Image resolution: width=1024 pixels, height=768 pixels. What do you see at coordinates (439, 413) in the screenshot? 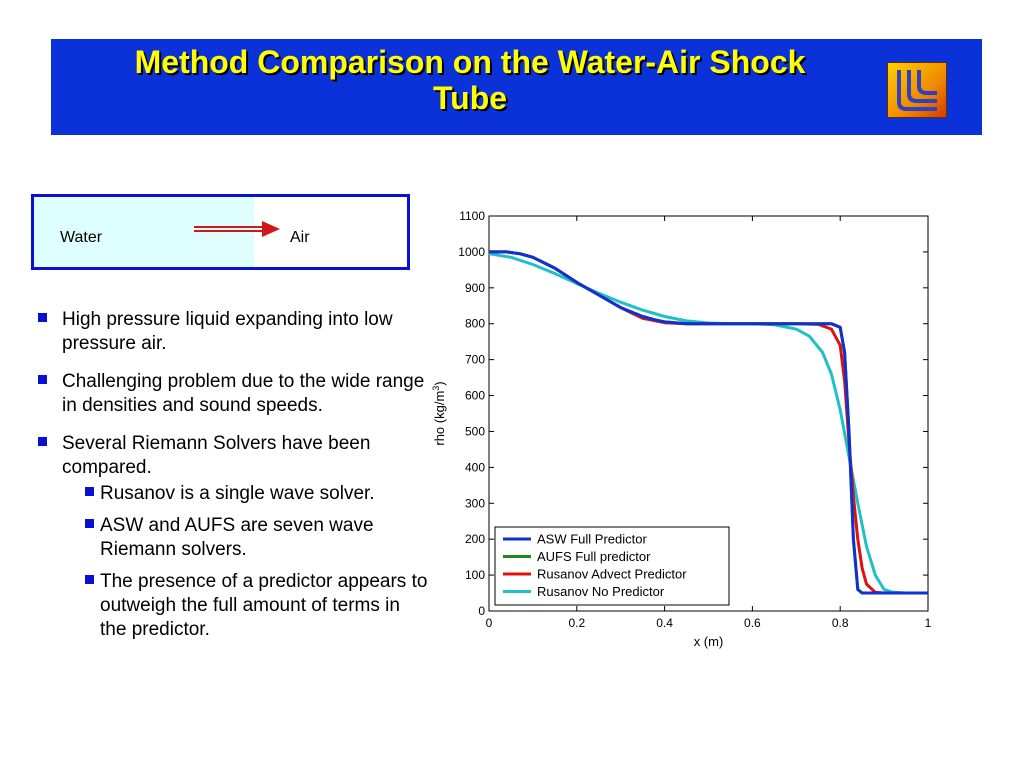
I see `y-axis-label: rho (kg/m3)` at bounding box center [439, 413].